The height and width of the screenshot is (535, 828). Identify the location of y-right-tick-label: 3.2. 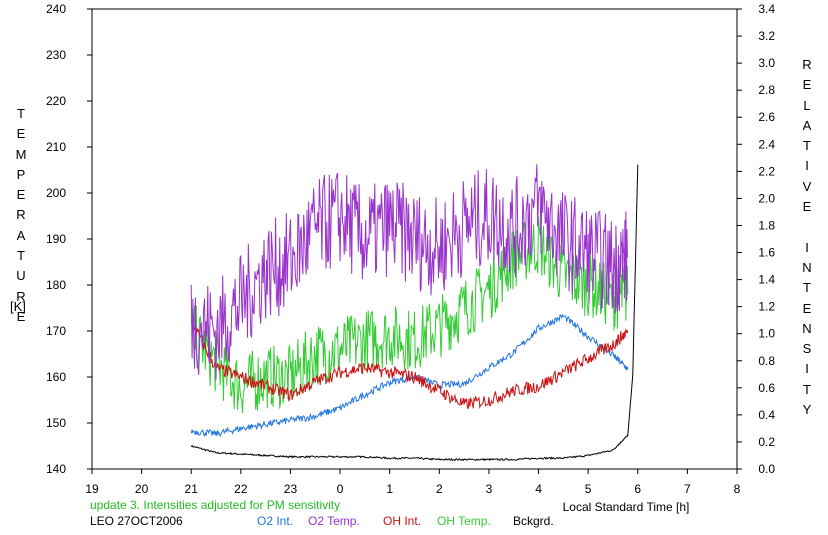
(766, 36).